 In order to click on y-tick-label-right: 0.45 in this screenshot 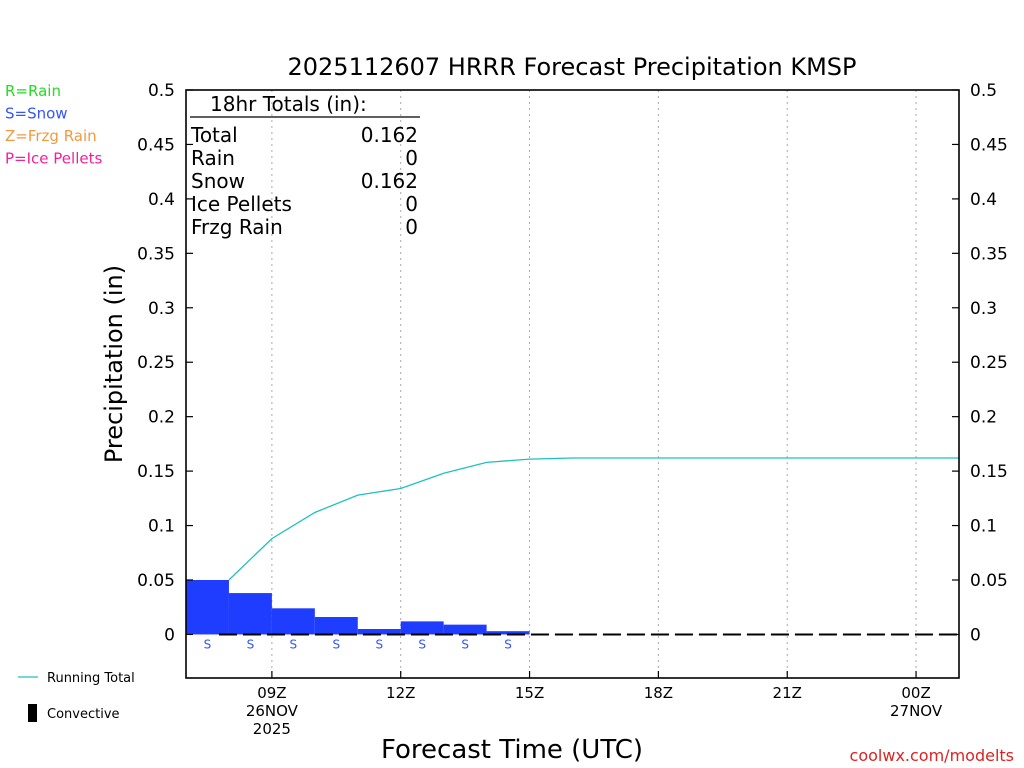, I will do `click(989, 145)`.